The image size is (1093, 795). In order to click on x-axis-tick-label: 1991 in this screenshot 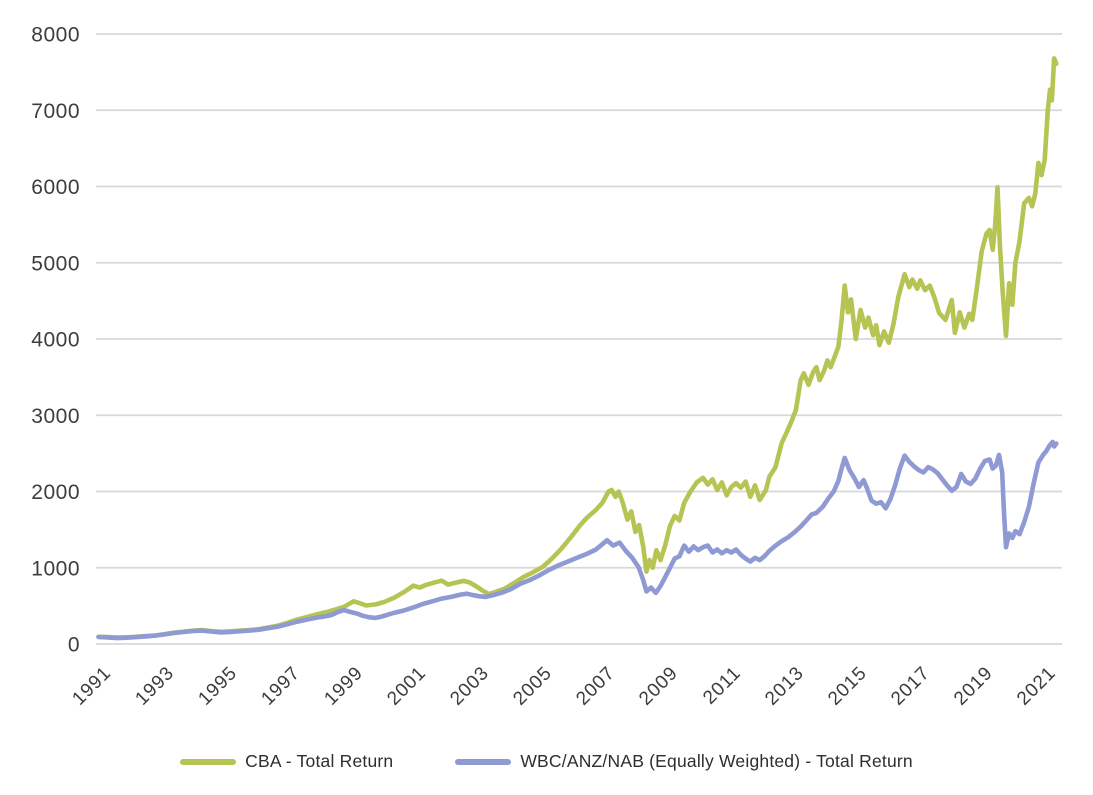, I will do `click(91, 686)`.